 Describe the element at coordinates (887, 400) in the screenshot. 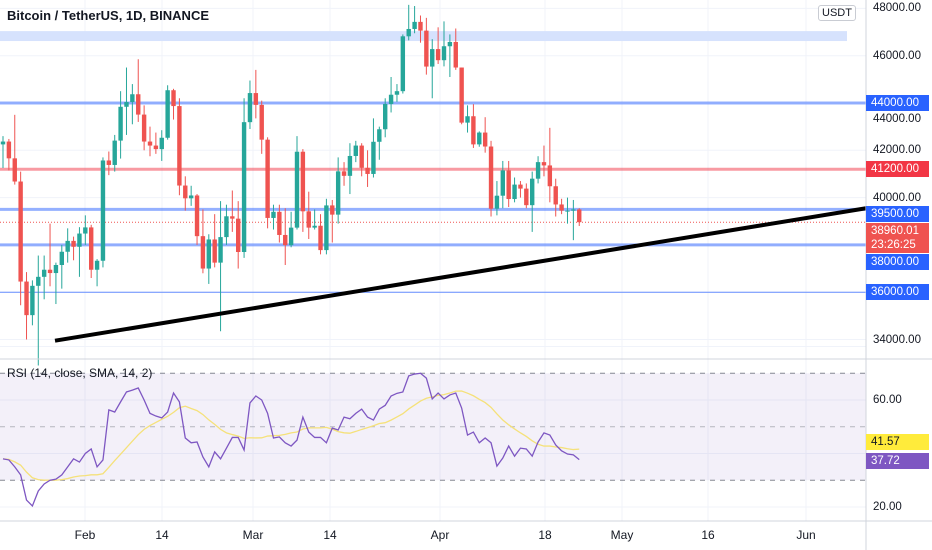

I see `rsi-axis-label: 60.00` at that location.